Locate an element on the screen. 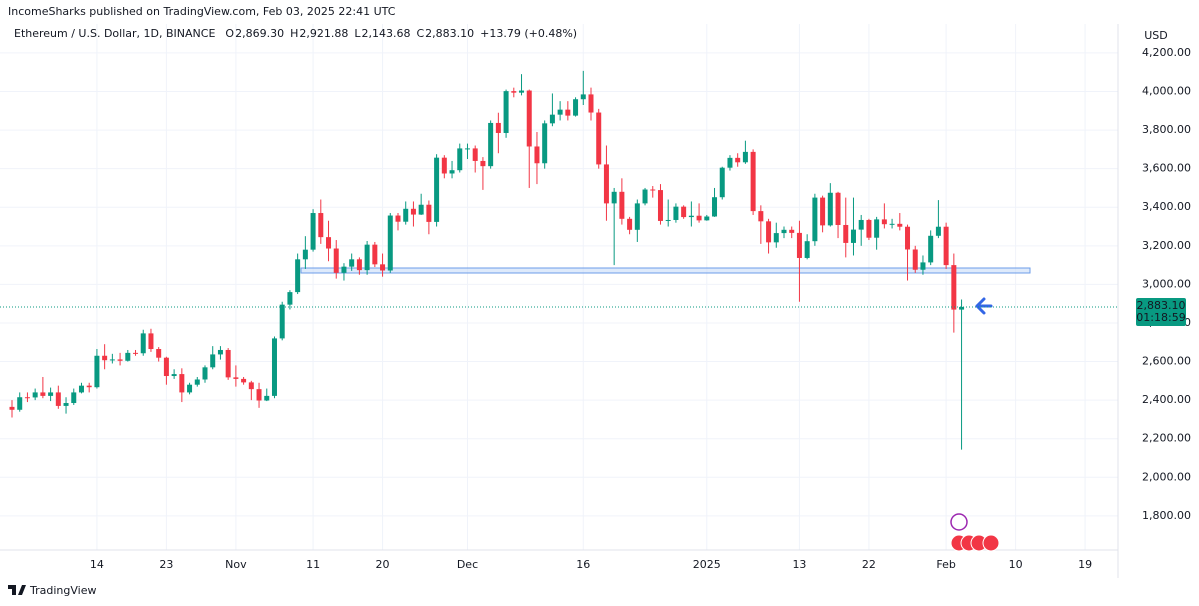  legend-change: +13.79 (+0.48%) is located at coordinates (528, 33).